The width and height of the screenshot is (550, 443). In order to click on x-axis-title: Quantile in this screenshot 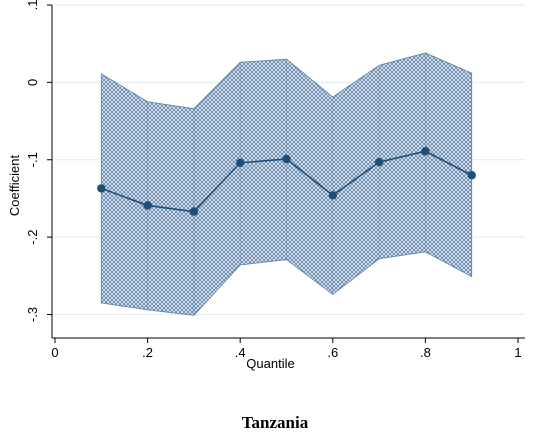, I will do `click(270, 363)`.